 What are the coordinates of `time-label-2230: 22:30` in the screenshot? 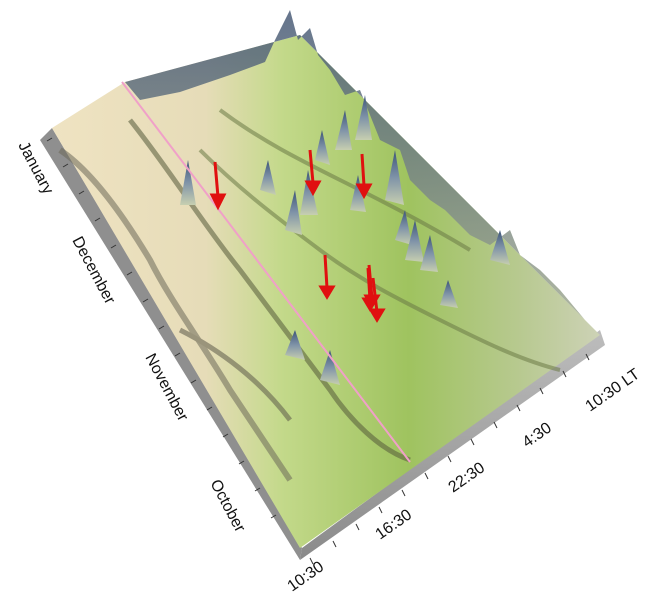 It's located at (467, 477).